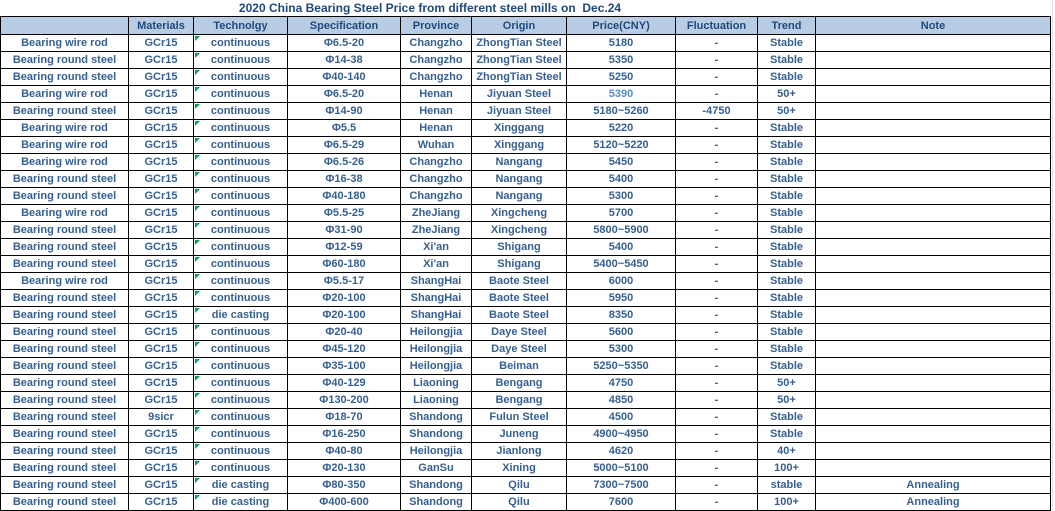 This screenshot has width=1055, height=511. I want to click on cell-specification: Φ6.5-20, so click(344, 94).